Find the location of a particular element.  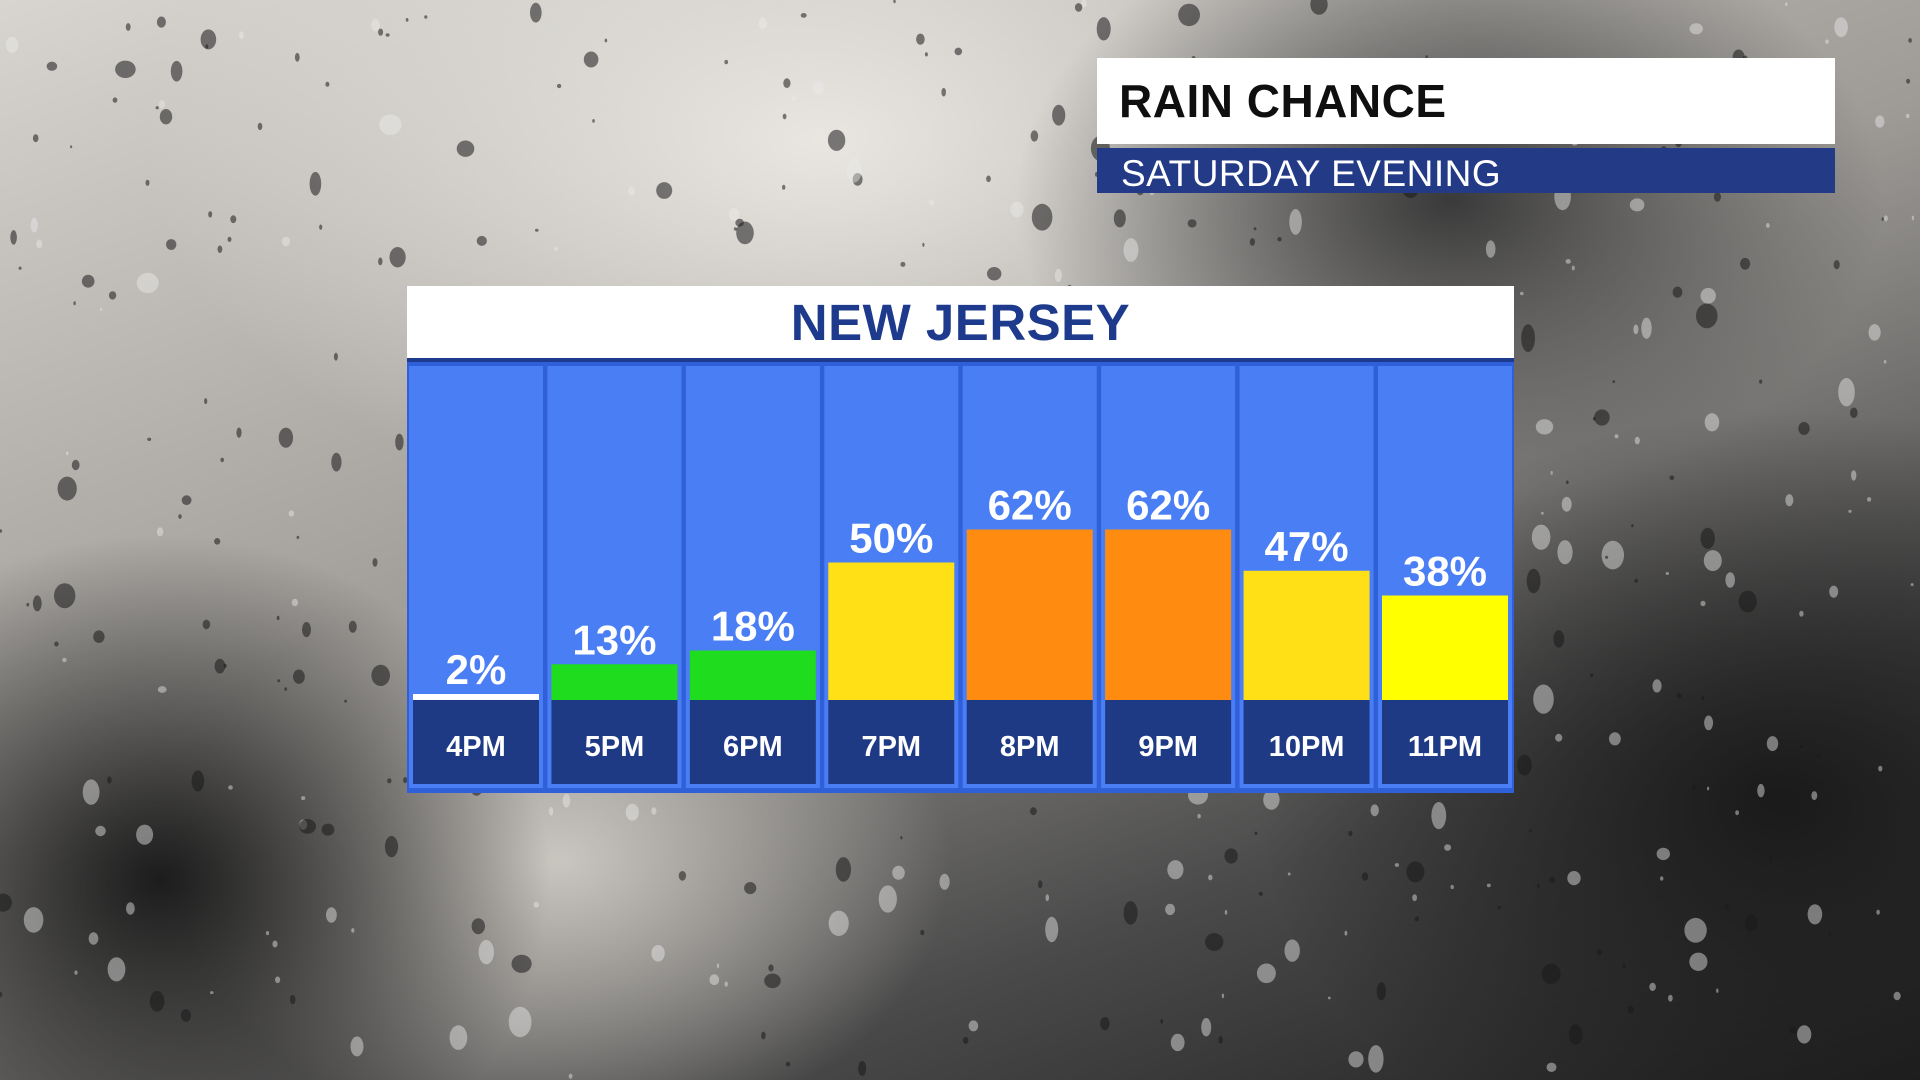

value-label: 18% is located at coordinates (753, 626).